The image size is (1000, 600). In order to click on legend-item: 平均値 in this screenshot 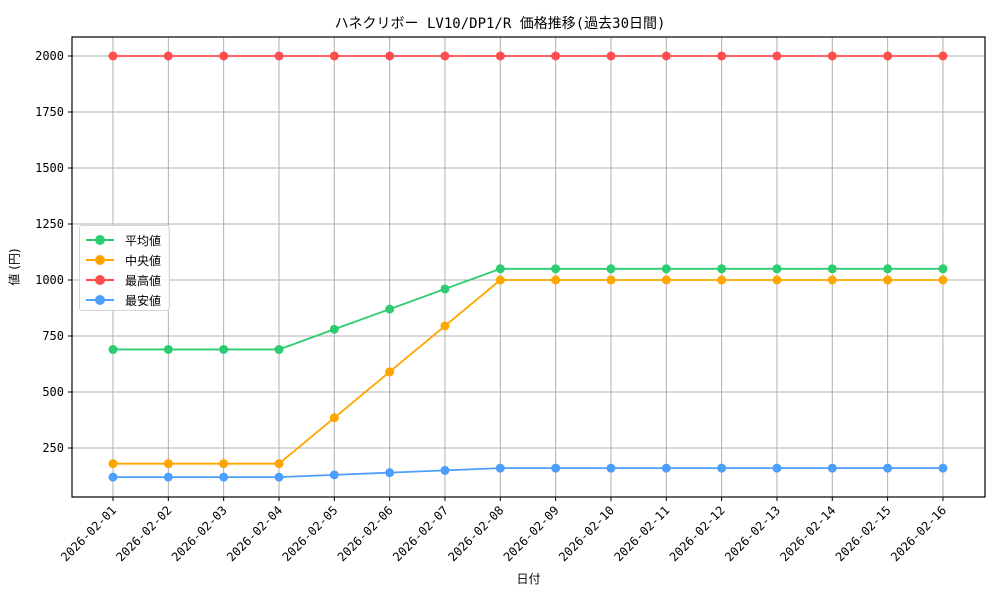, I will do `click(124, 238)`.